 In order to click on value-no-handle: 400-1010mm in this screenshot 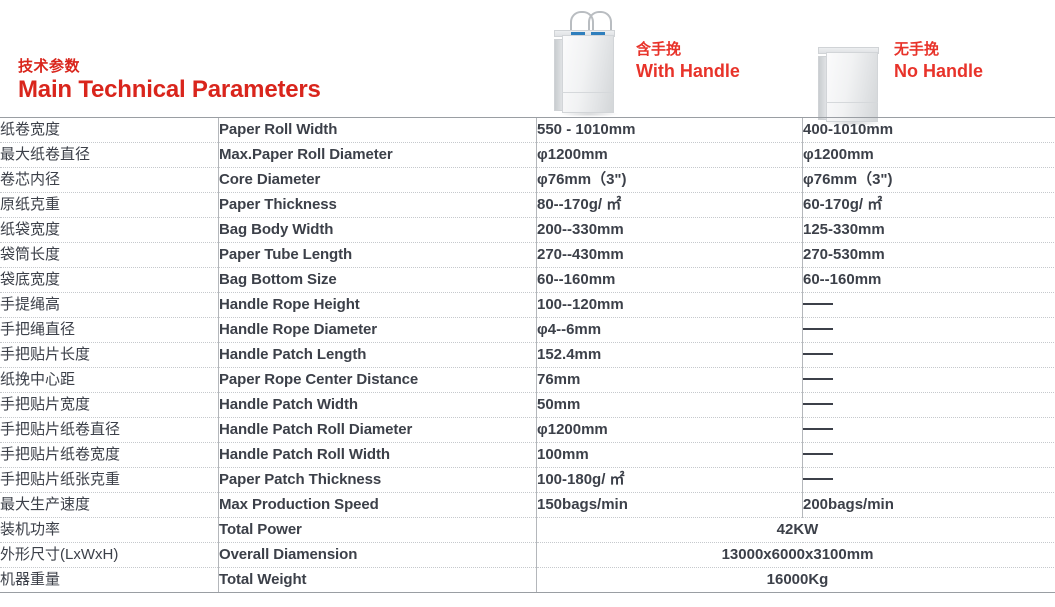, I will do `click(928, 130)`.